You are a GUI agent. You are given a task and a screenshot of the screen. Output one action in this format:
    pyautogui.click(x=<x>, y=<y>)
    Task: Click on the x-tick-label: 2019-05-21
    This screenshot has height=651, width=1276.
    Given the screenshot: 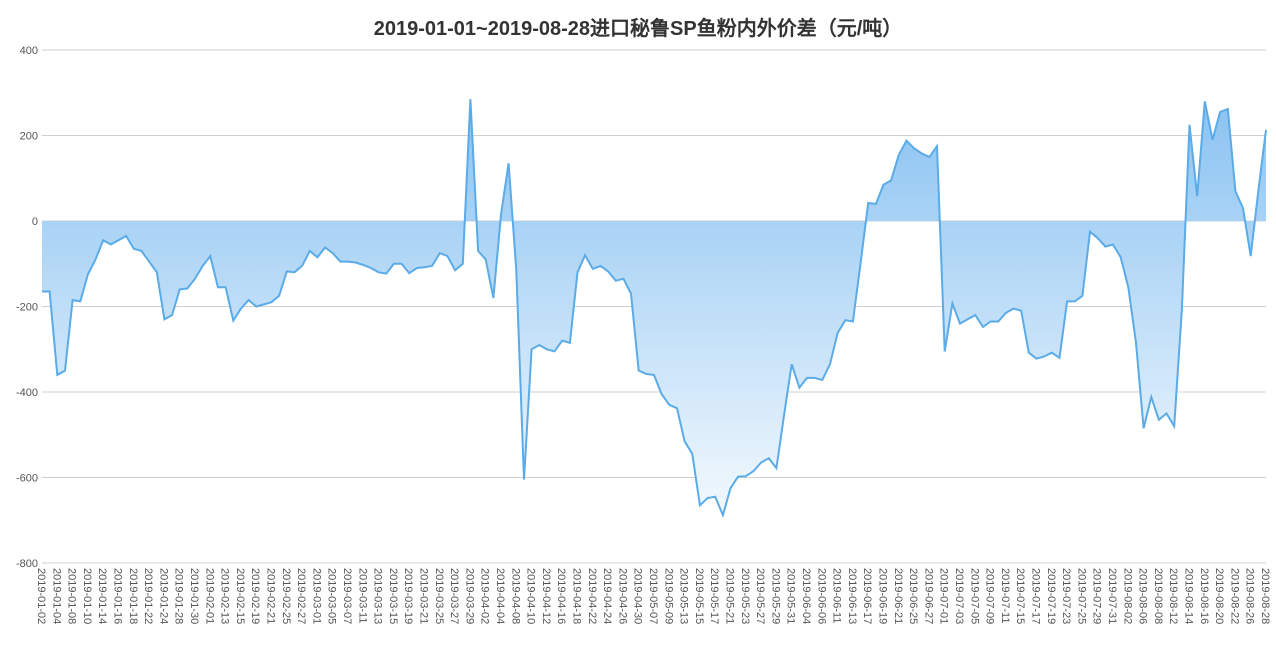 What is the action you would take?
    pyautogui.click(x=730, y=596)
    